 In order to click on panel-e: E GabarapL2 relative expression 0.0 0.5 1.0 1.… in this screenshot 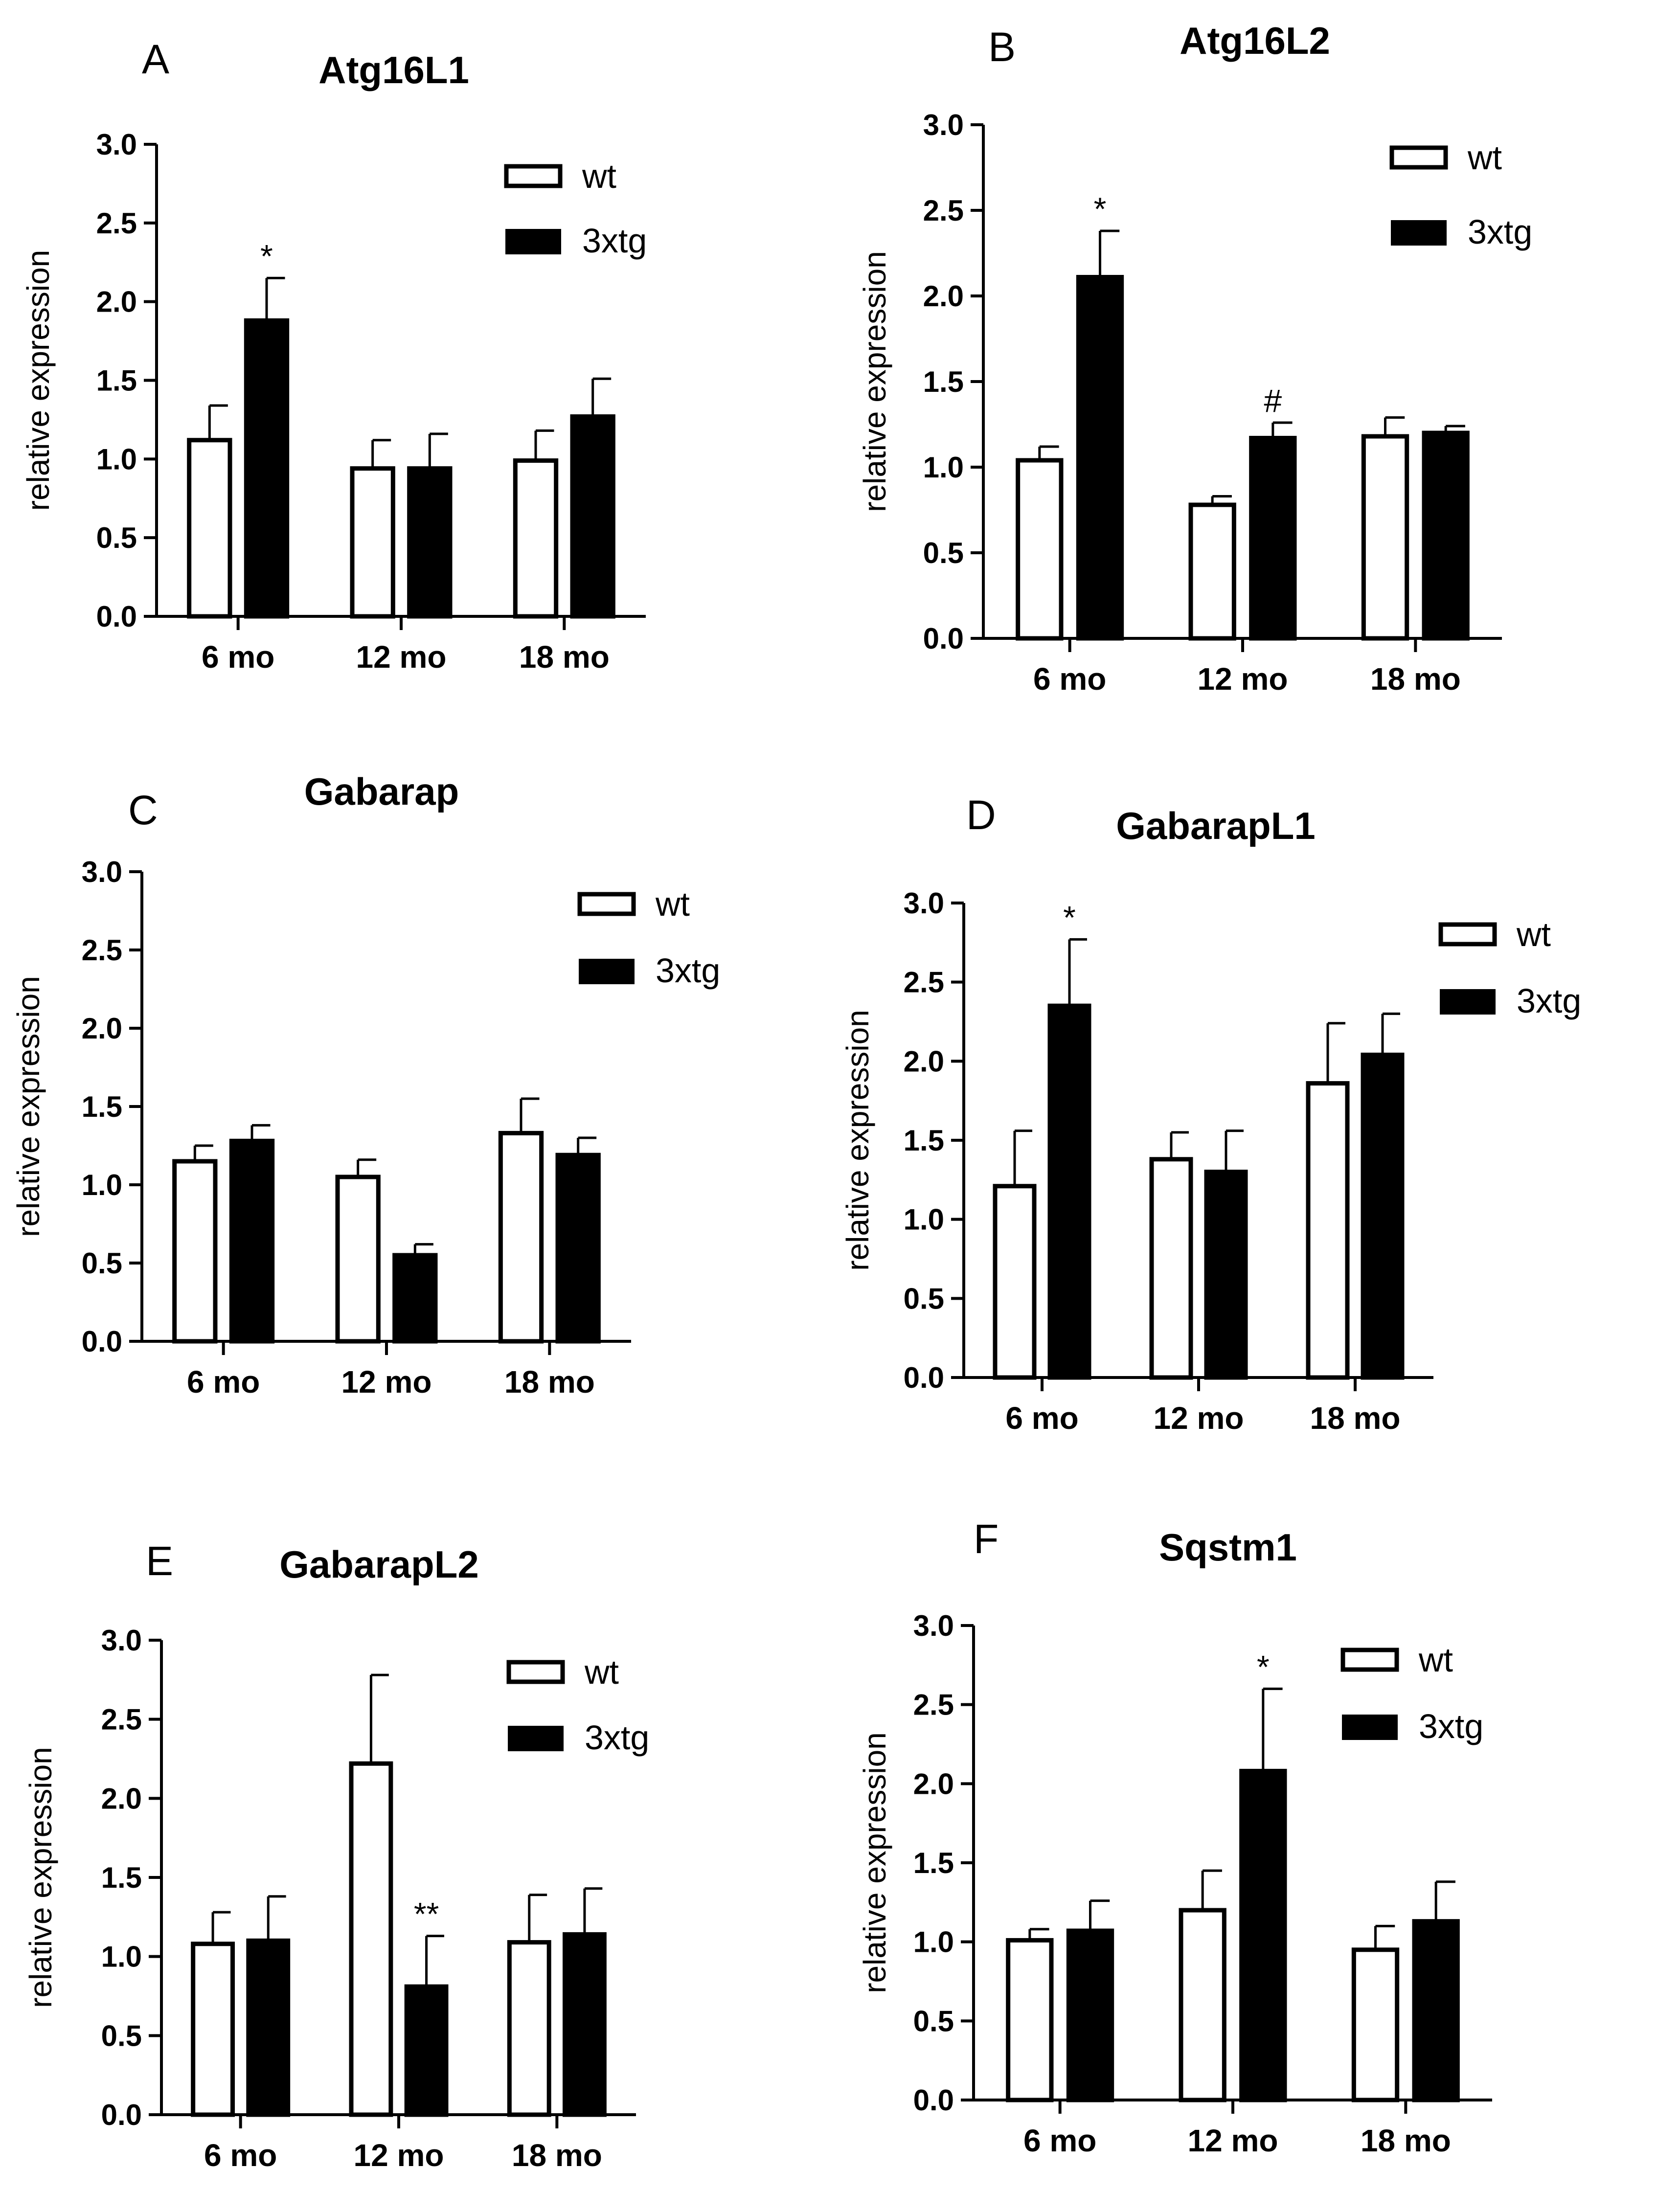, I will do `click(336, 1856)`.